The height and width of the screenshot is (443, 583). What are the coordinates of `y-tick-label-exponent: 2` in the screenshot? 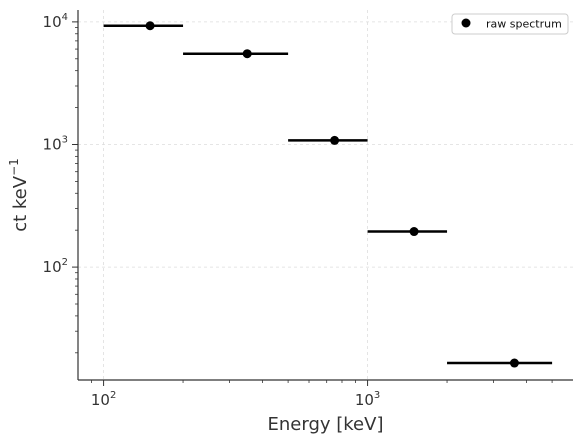 It's located at (65, 262).